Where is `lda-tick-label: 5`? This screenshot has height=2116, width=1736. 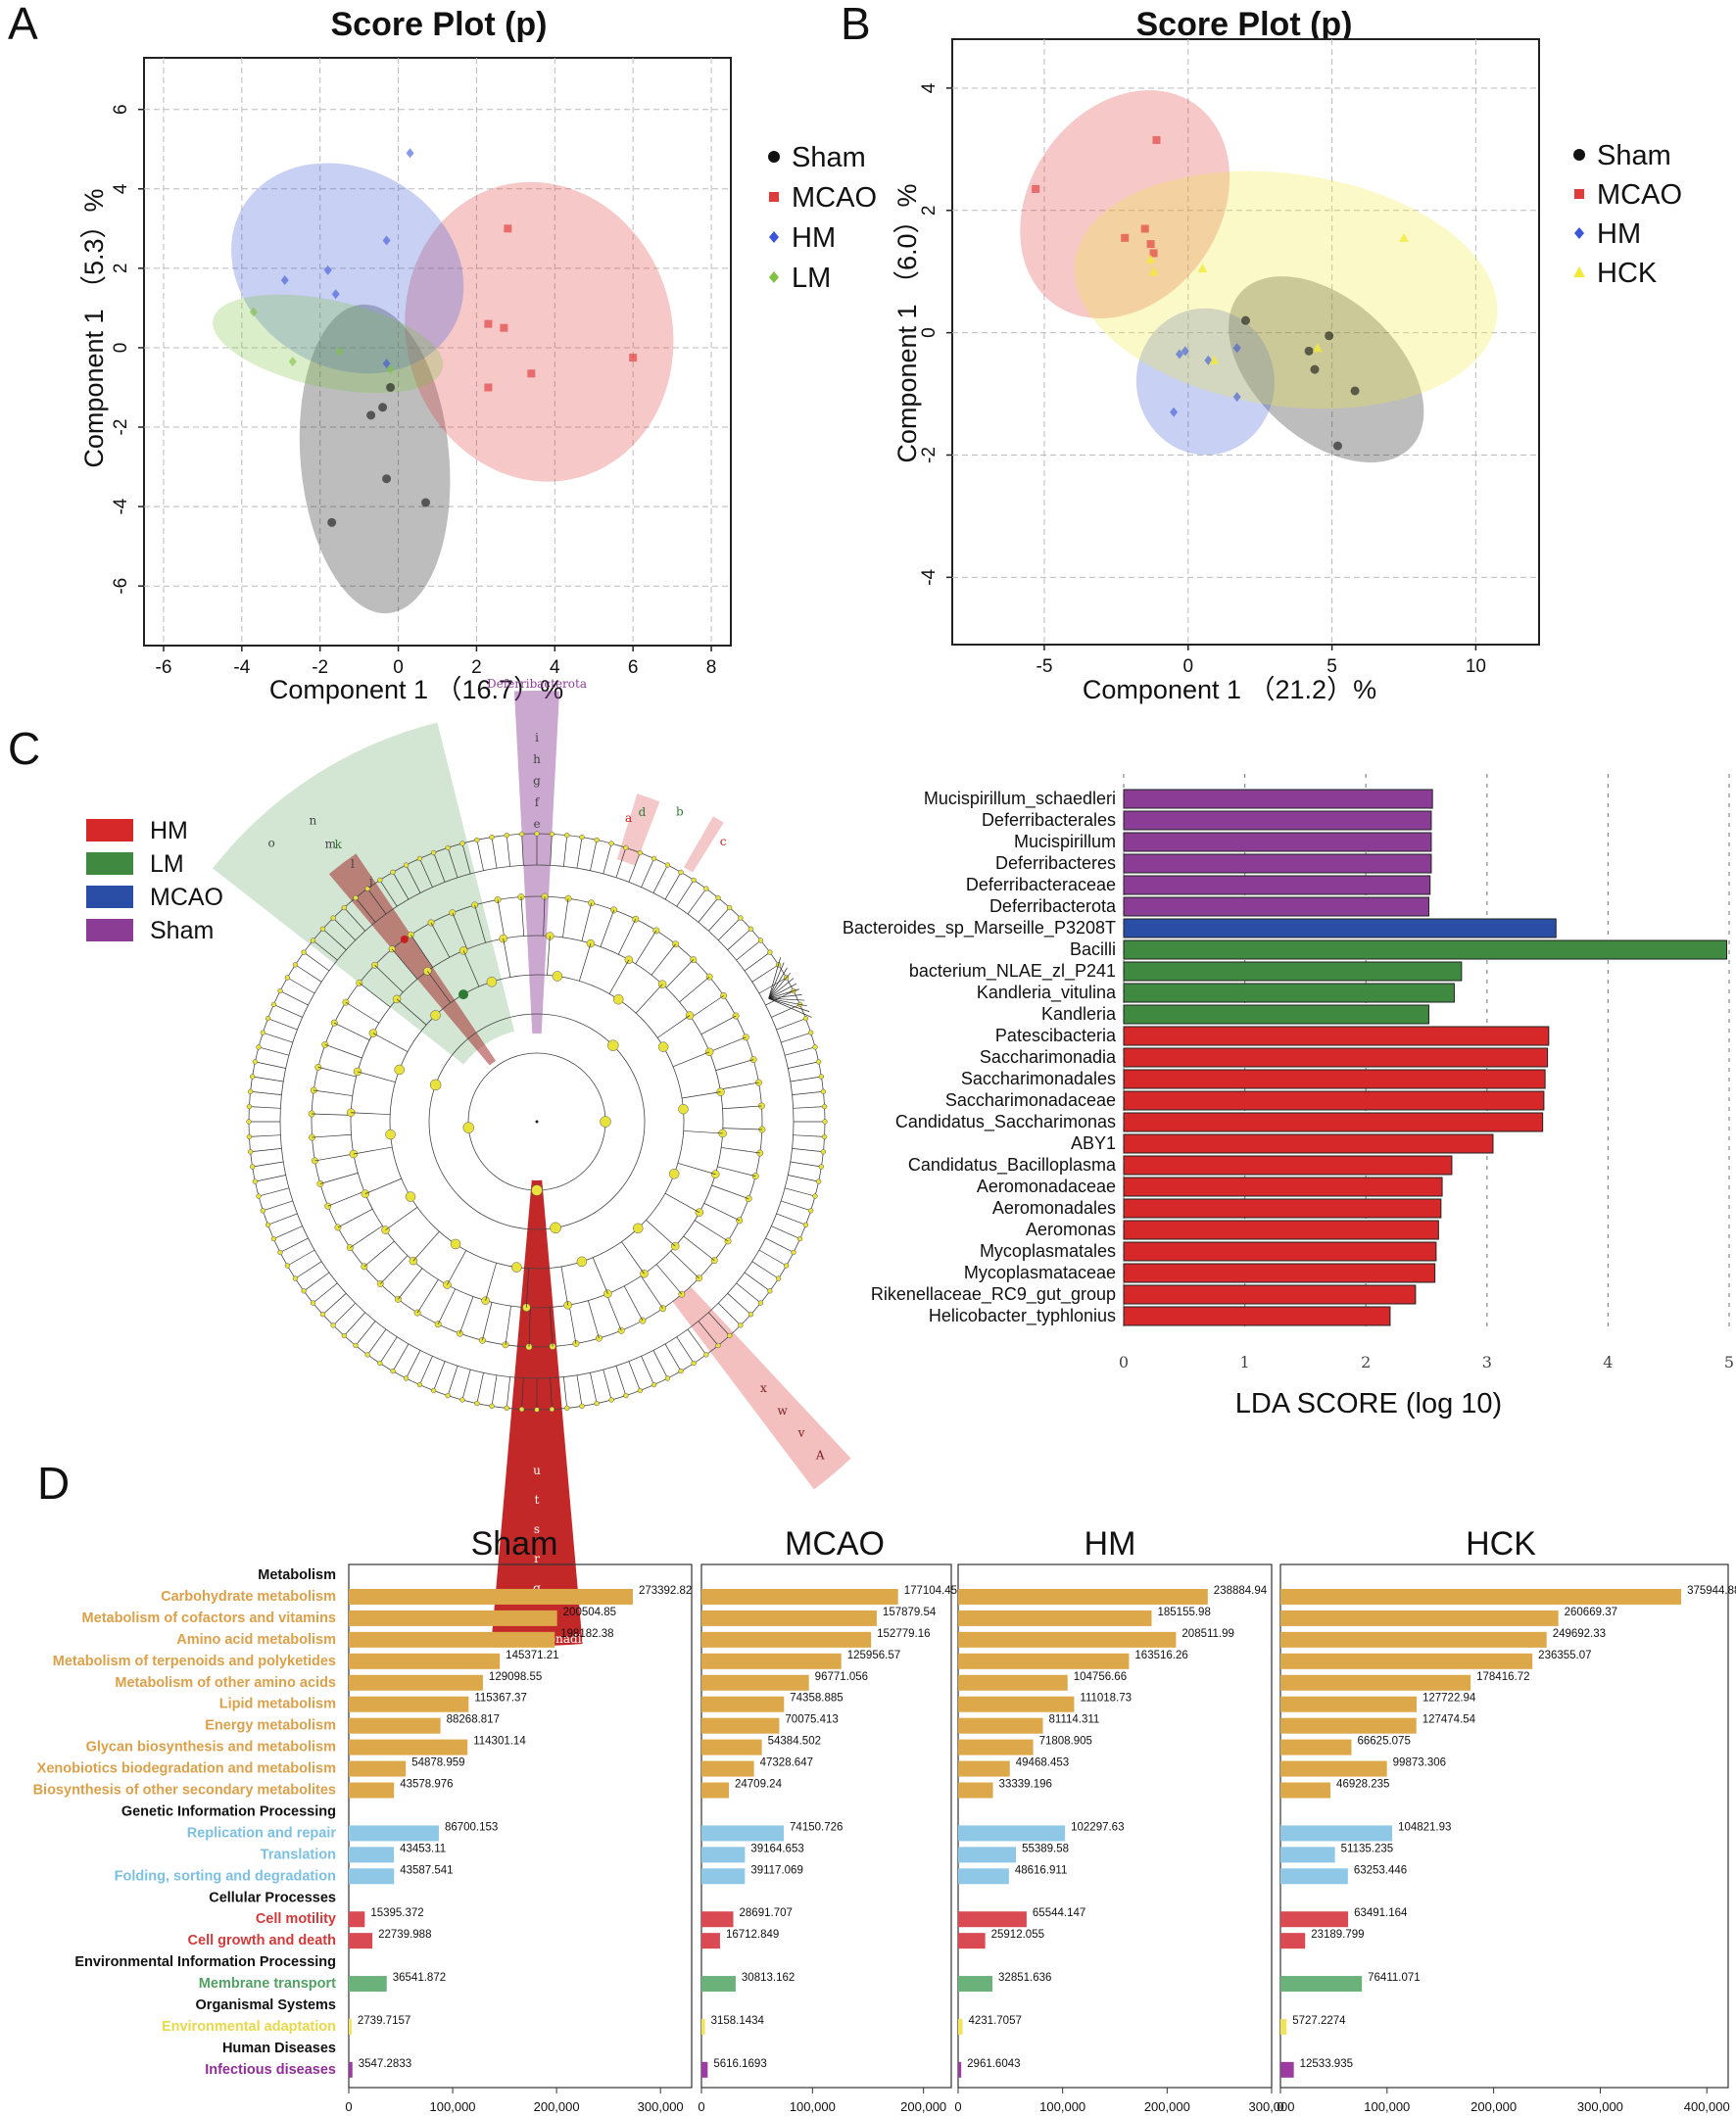 lda-tick-label: 5 is located at coordinates (1729, 1362).